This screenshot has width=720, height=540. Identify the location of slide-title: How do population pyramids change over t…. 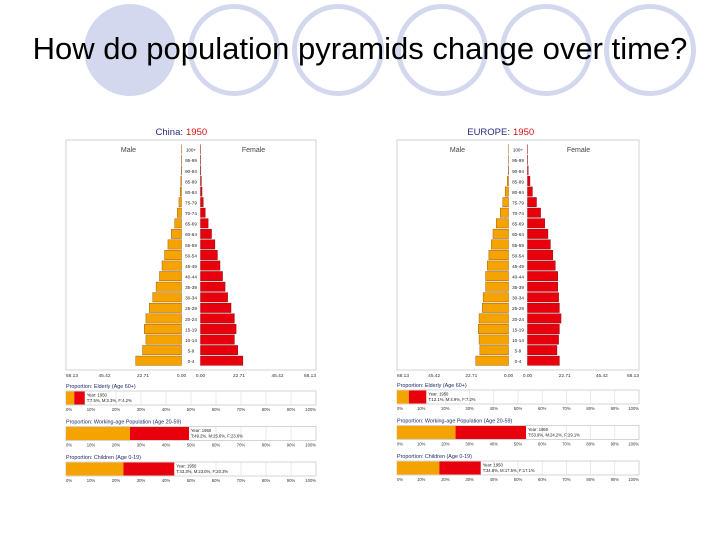
(360, 48).